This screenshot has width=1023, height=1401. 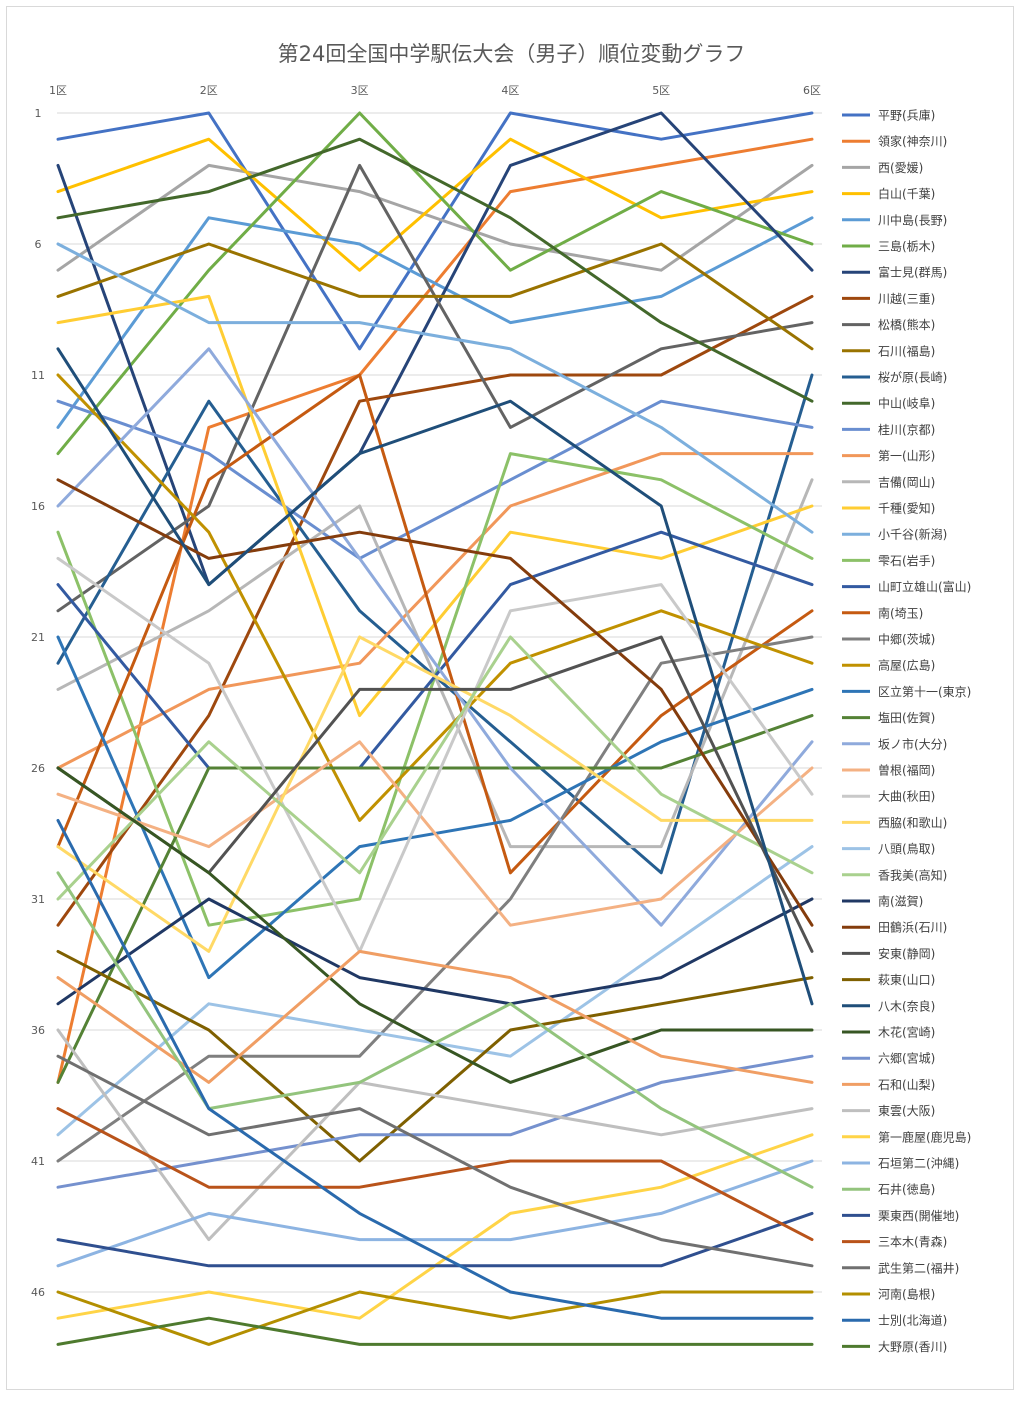 I want to click on legend-entry: 南(埼玉), so click(x=900, y=612).